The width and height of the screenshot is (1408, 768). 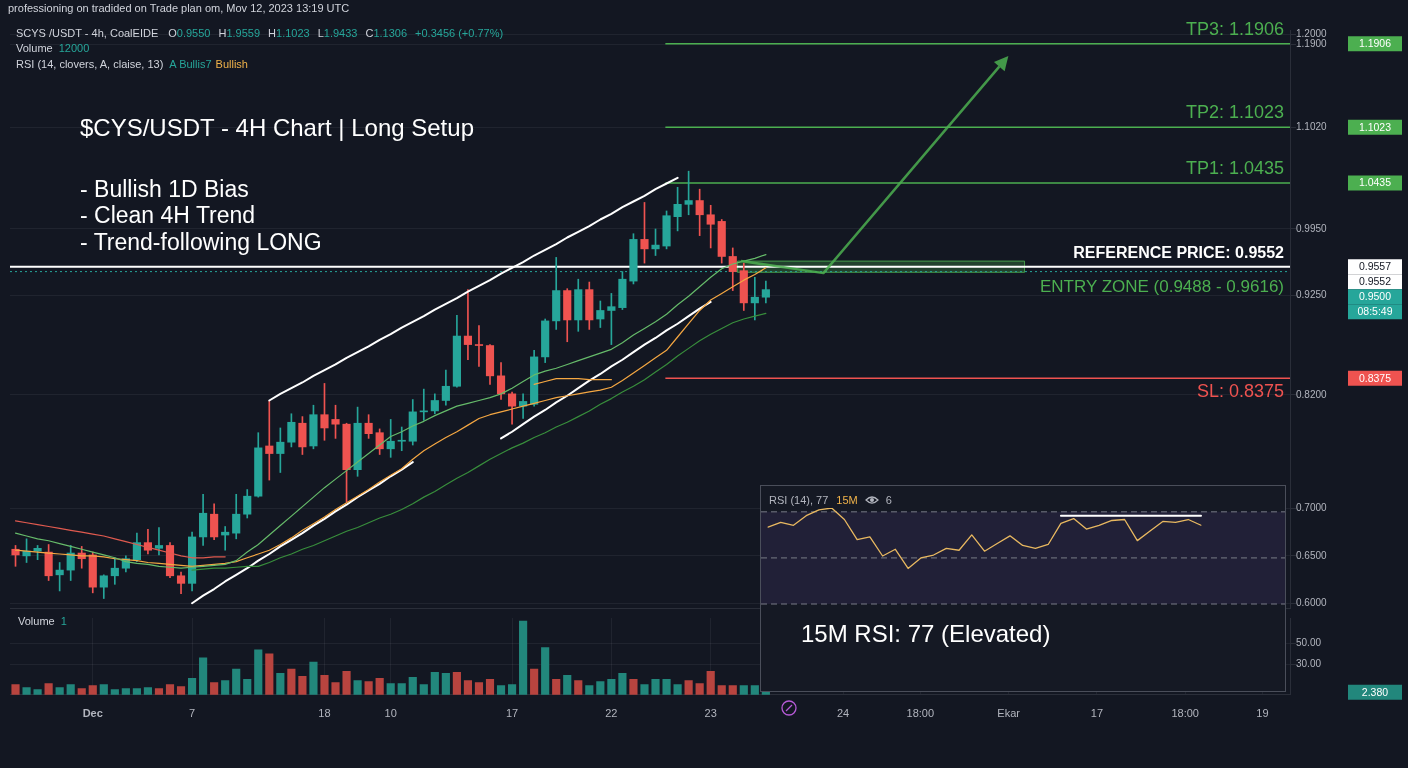 What do you see at coordinates (1234, 168) in the screenshot?
I see `ref-line-label: TP1: 1.0435` at bounding box center [1234, 168].